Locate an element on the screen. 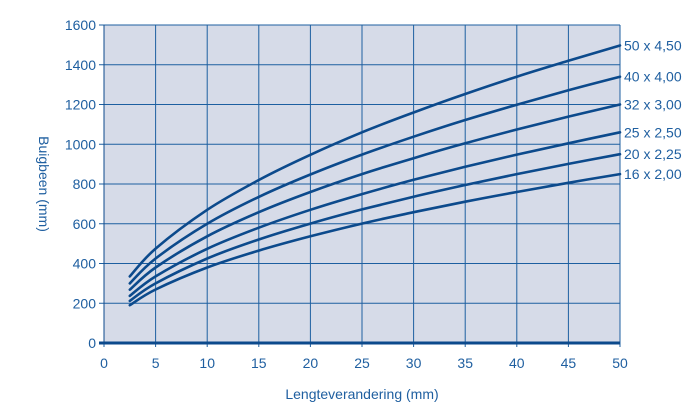 The width and height of the screenshot is (690, 407). series-label: 40 x 4,00 is located at coordinates (653, 77).